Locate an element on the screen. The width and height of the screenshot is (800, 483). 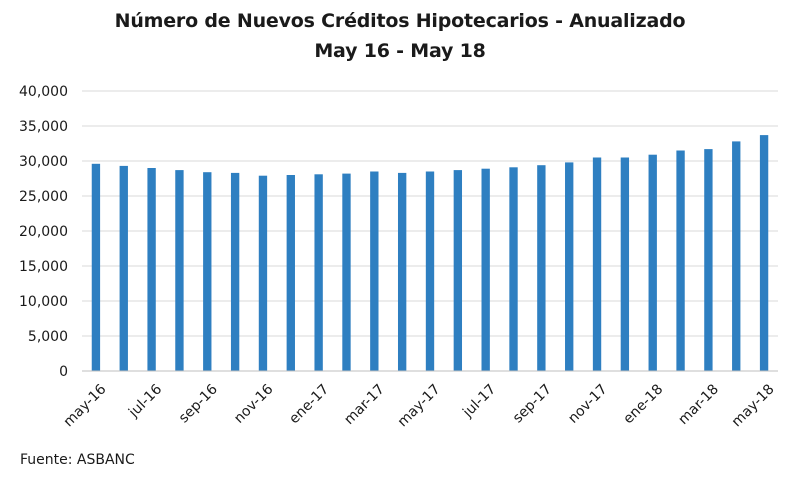
source-note: Fuente: ASBANC is located at coordinates (77, 460).